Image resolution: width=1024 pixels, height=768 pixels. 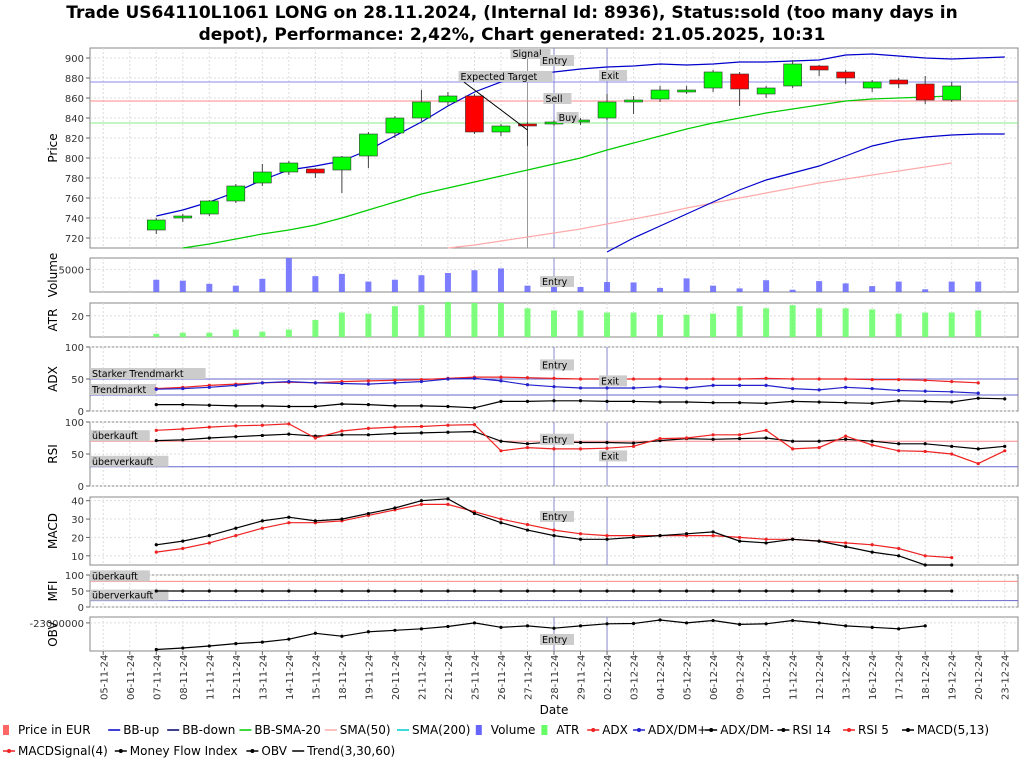 What do you see at coordinates (210, 677) in the screenshot?
I see `x-tick-label: 11-11-24` at bounding box center [210, 677].